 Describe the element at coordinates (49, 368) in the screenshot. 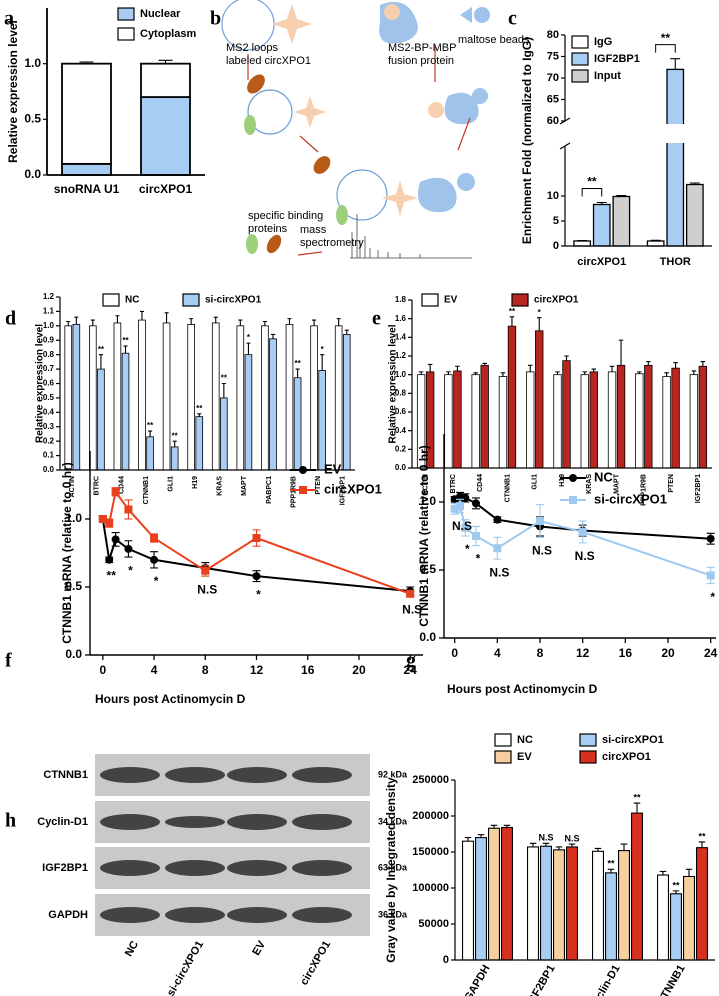

I see `y-tick-label: 0.7` at that location.